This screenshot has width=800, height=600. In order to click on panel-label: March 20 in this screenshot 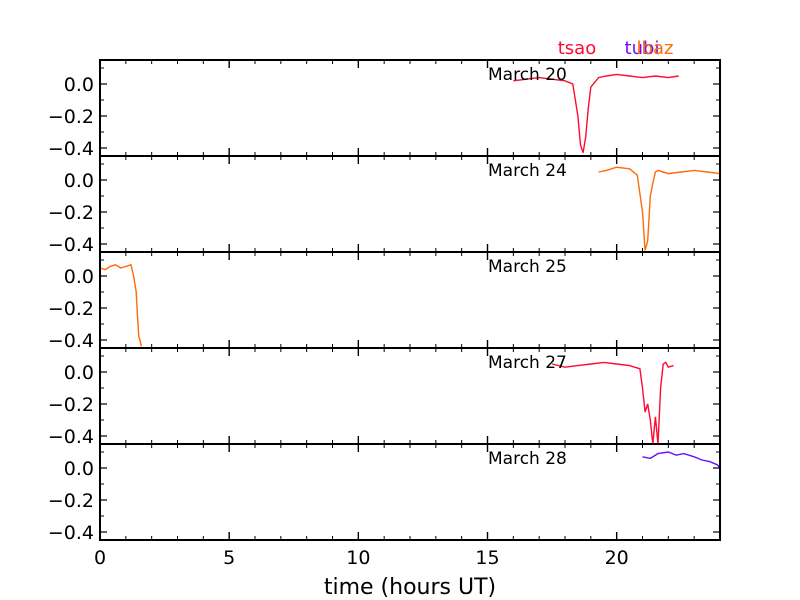, I will do `click(527, 75)`.